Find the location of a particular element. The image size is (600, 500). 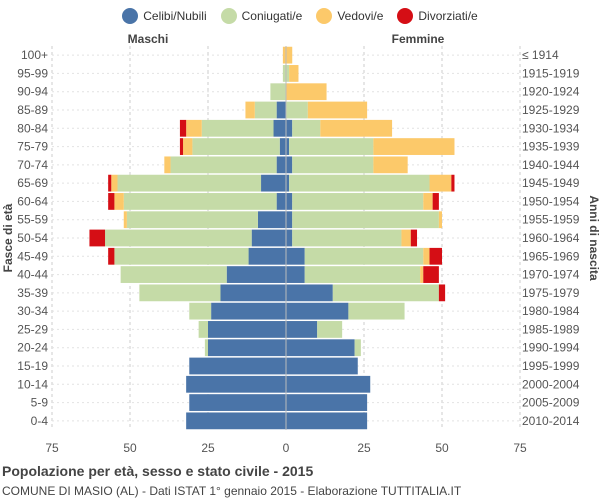

birth-year-label: 2005-2009 is located at coordinates (551, 403).